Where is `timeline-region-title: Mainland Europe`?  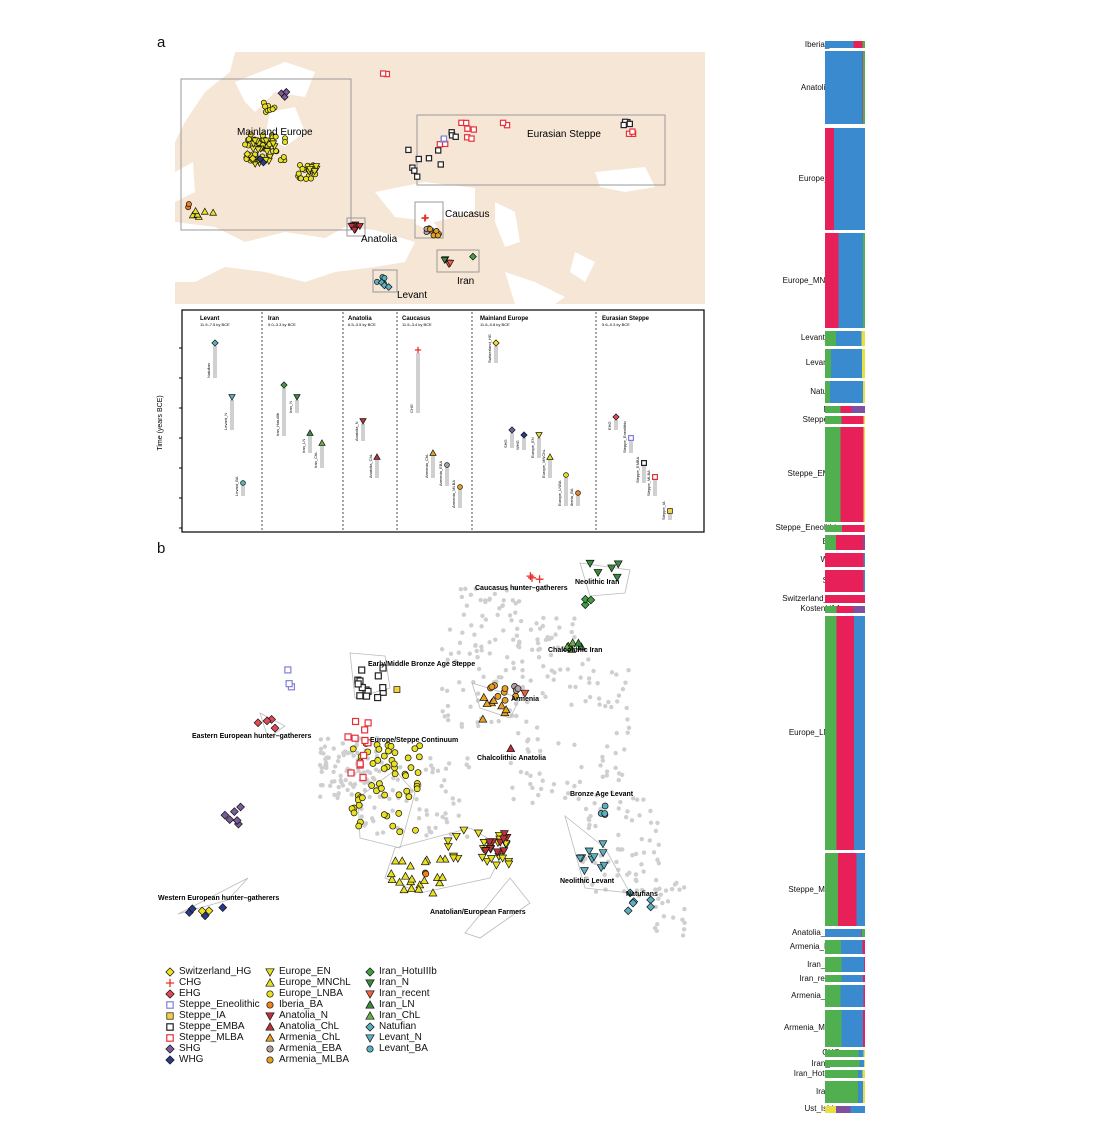 timeline-region-title: Mainland Europe is located at coordinates (504, 319).